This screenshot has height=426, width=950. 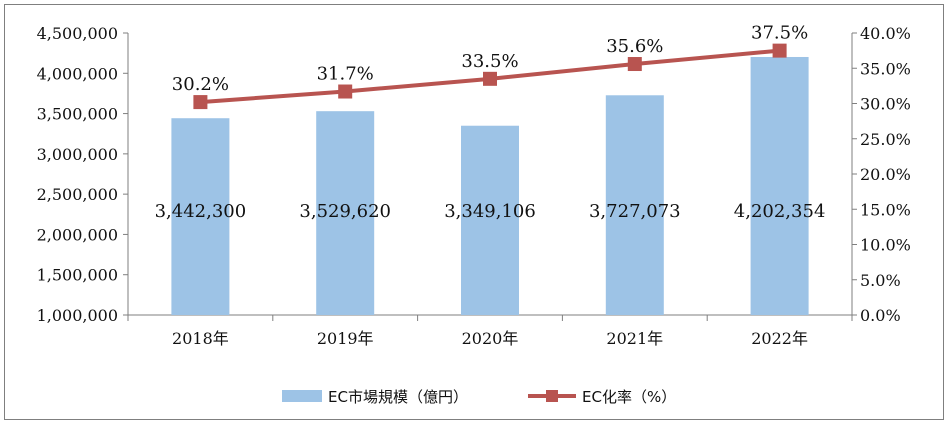 I want to click on x-tick-label: 2020年, so click(x=490, y=338).